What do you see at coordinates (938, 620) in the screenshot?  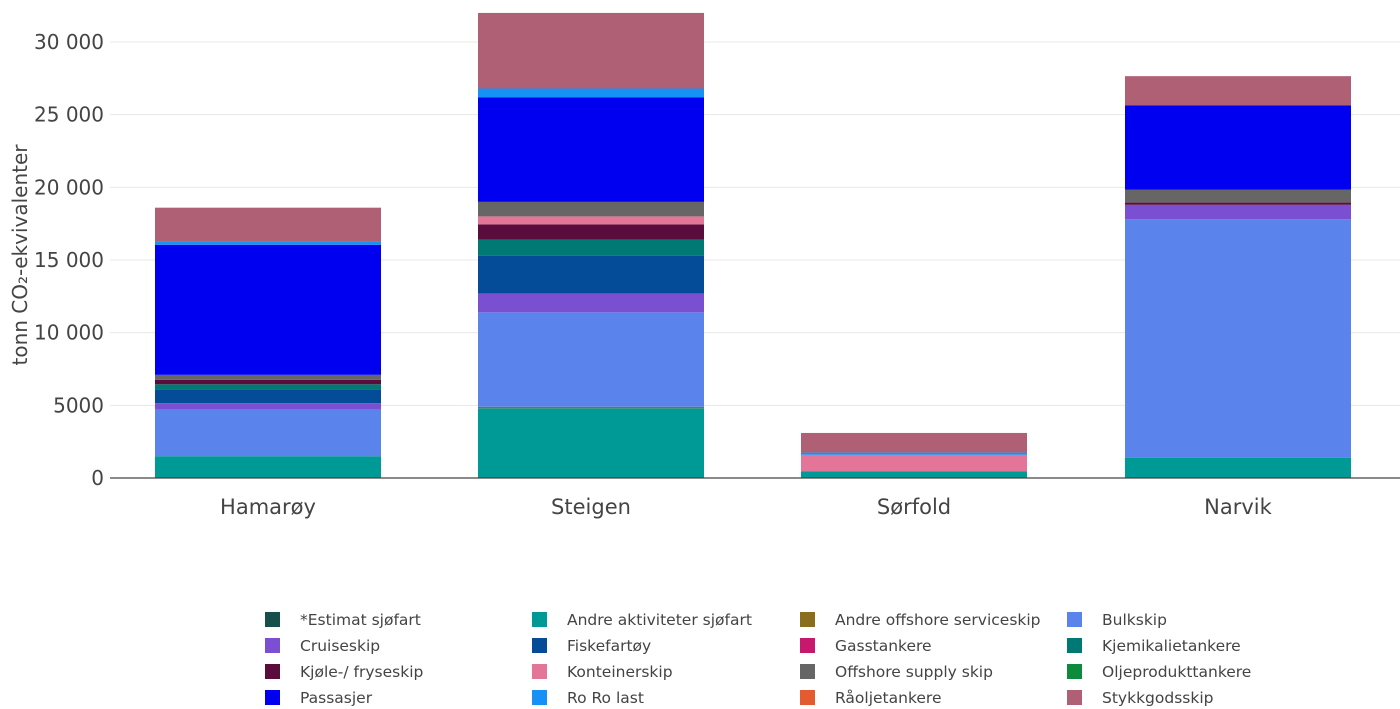 I see `legend-label: Andre offshore serviceskip` at bounding box center [938, 620].